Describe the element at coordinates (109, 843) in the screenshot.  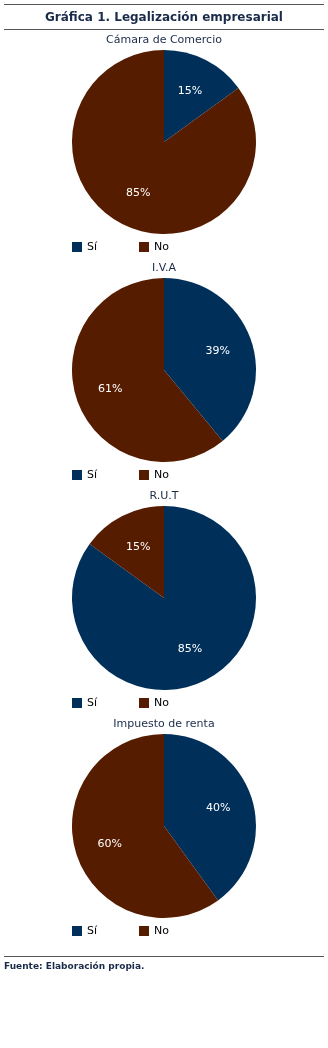
I see `data-label: 60%` at that location.